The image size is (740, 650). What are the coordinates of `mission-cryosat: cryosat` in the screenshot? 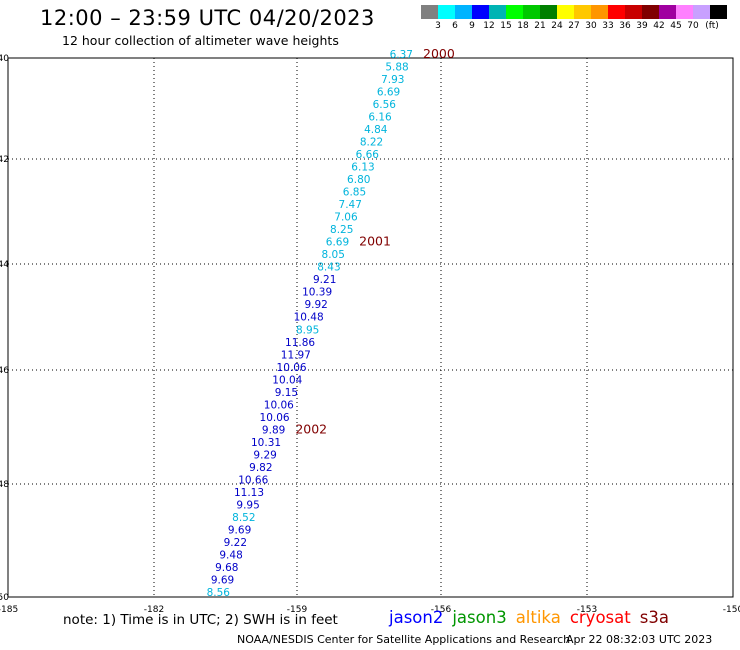 It's located at (600, 617).